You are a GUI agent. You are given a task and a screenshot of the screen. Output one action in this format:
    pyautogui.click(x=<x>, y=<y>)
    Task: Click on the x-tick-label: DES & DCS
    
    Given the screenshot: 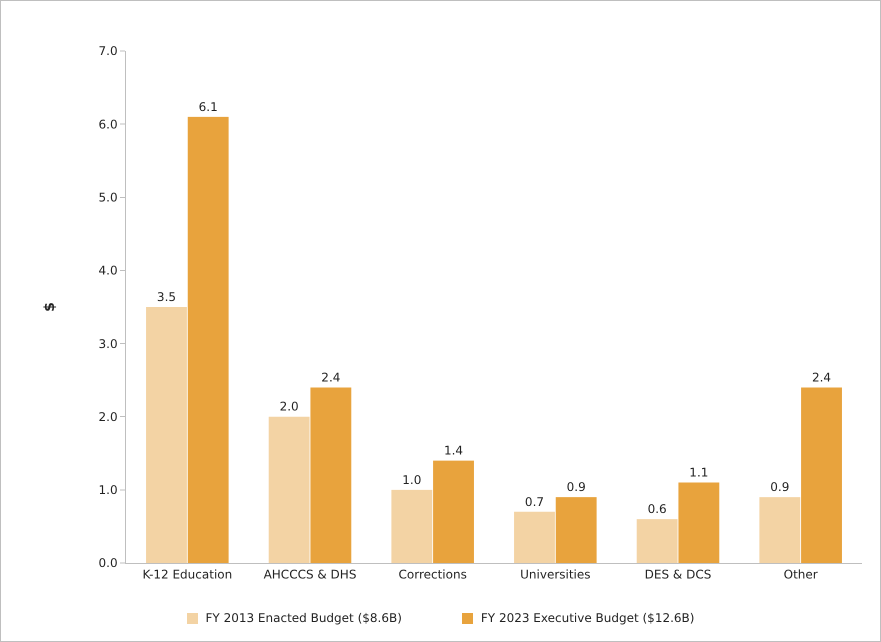 What is the action you would take?
    pyautogui.click(x=678, y=574)
    